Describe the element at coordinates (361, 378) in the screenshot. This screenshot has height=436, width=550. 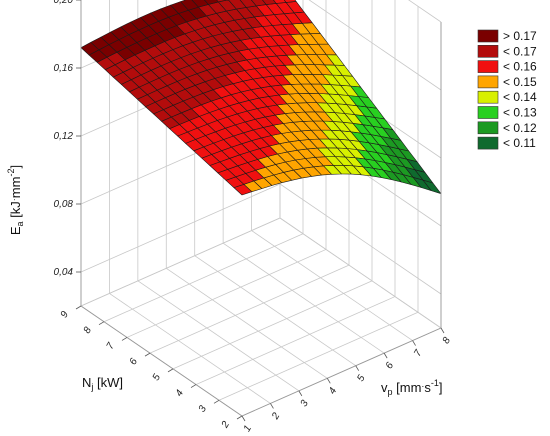
I see `x-tick-label: 5` at that location.